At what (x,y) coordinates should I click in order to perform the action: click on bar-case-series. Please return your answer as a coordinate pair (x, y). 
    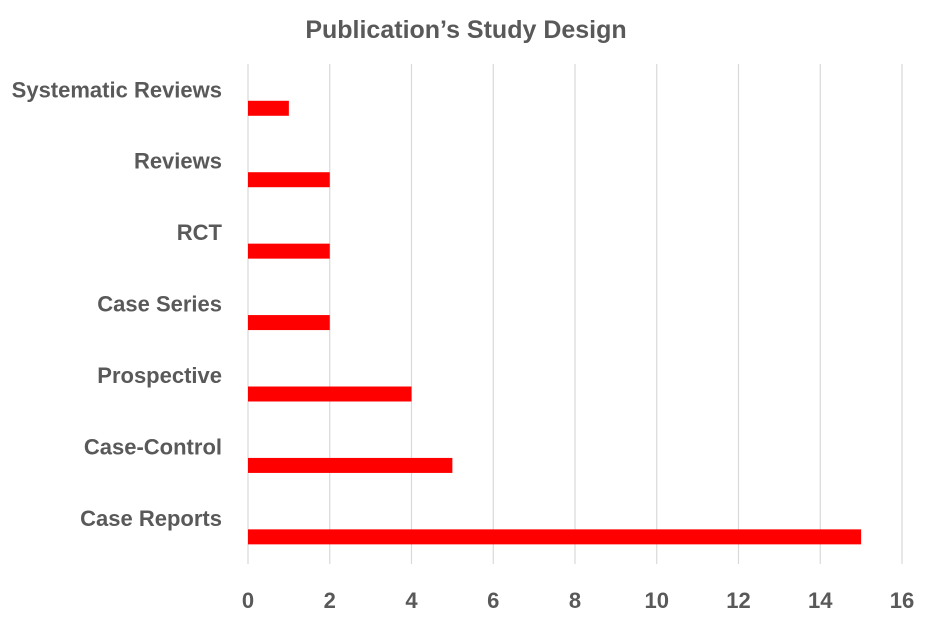
    Looking at the image, I should click on (289, 323).